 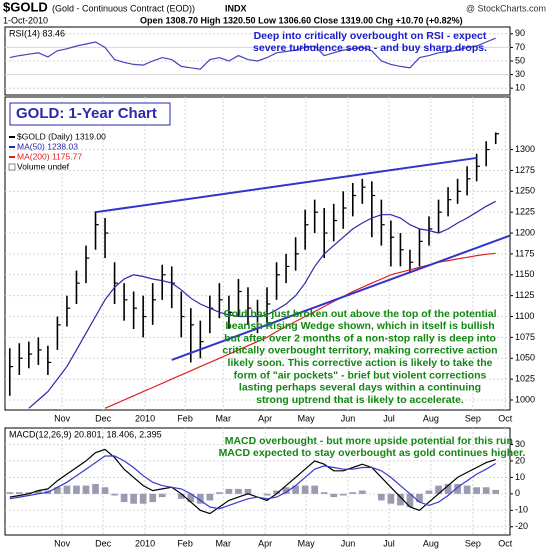 What do you see at coordinates (103, 543) in the screenshot?
I see `x-tick-label: Dec` at bounding box center [103, 543].